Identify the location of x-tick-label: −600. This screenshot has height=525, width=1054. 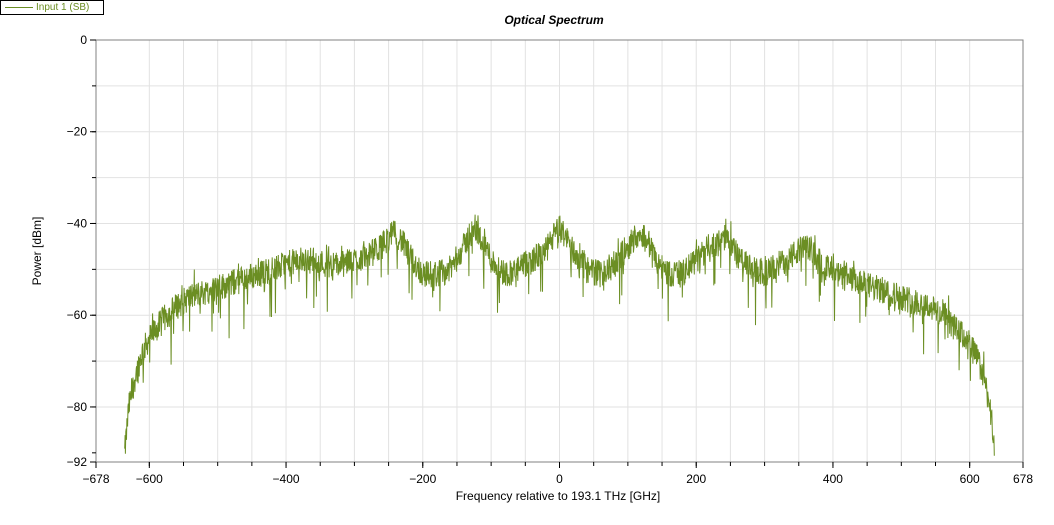
(149, 479).